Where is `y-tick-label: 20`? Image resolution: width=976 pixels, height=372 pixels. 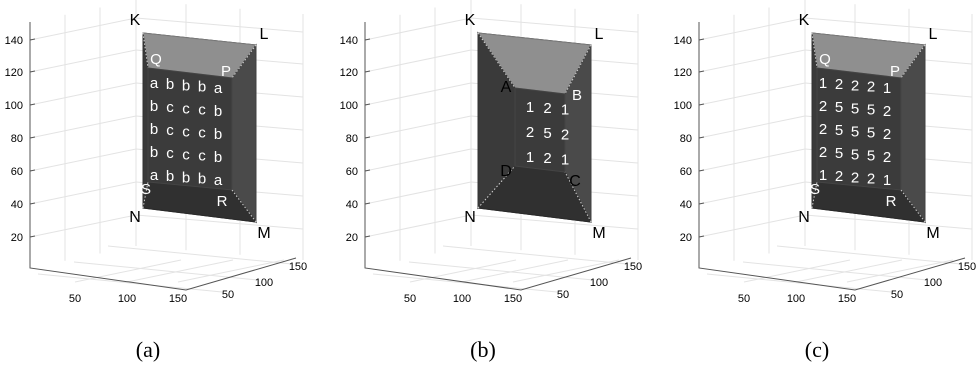 y-tick-label: 20 is located at coordinates (686, 238).